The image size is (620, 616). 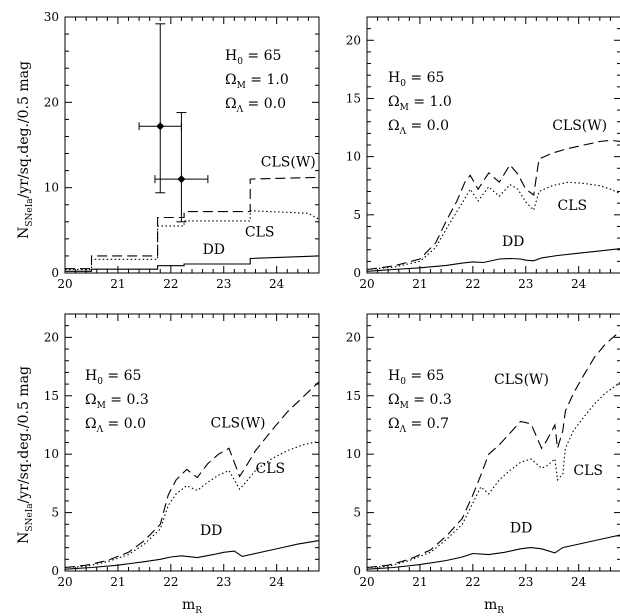 I want to click on x-axis-label-left: mR, so click(x=192, y=606).